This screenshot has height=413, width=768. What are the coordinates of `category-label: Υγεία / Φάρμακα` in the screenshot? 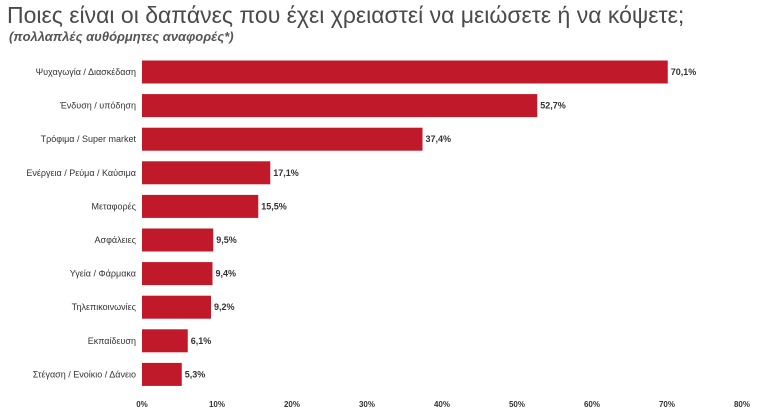 It's located at (103, 274).